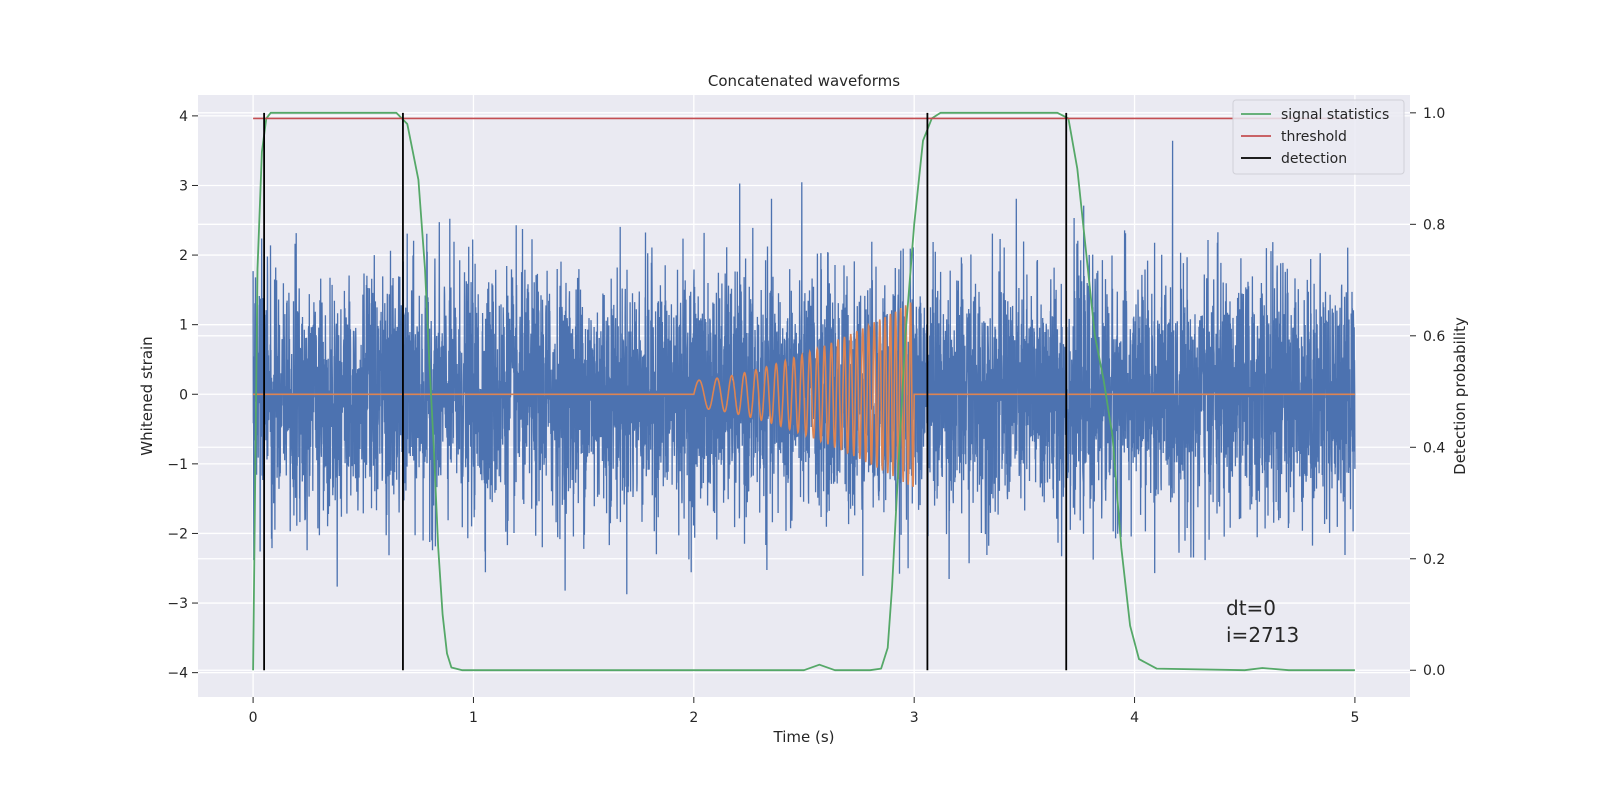 This screenshot has width=1600, height=800. I want to click on legend-entry-detection: detection, so click(1314, 159).